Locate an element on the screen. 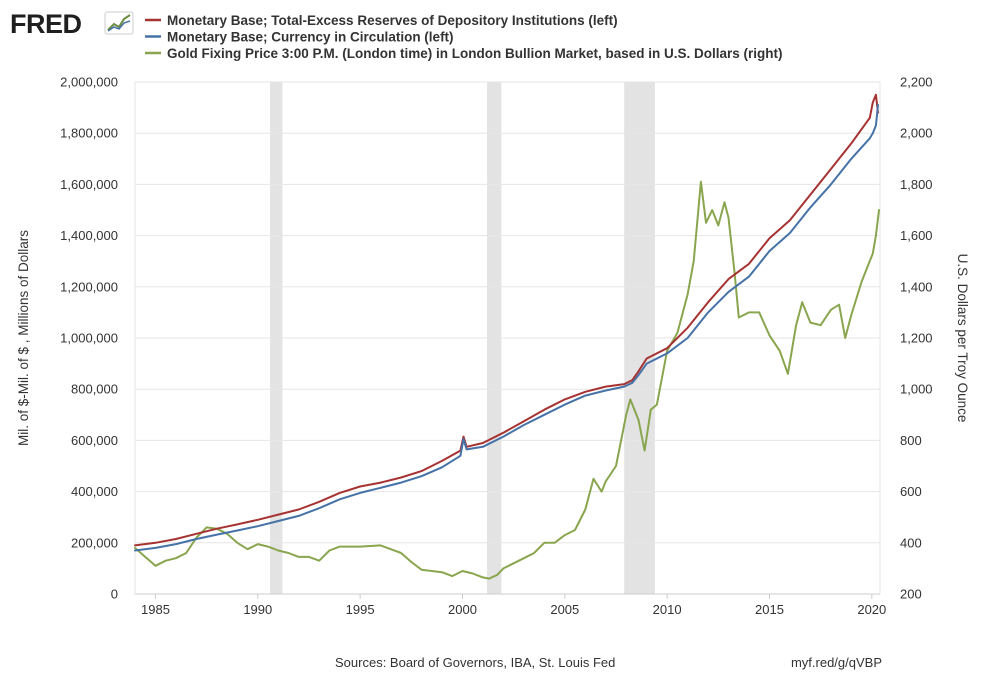 The height and width of the screenshot is (674, 1000). y-right-tick-label: 2,200 is located at coordinates (916, 82).